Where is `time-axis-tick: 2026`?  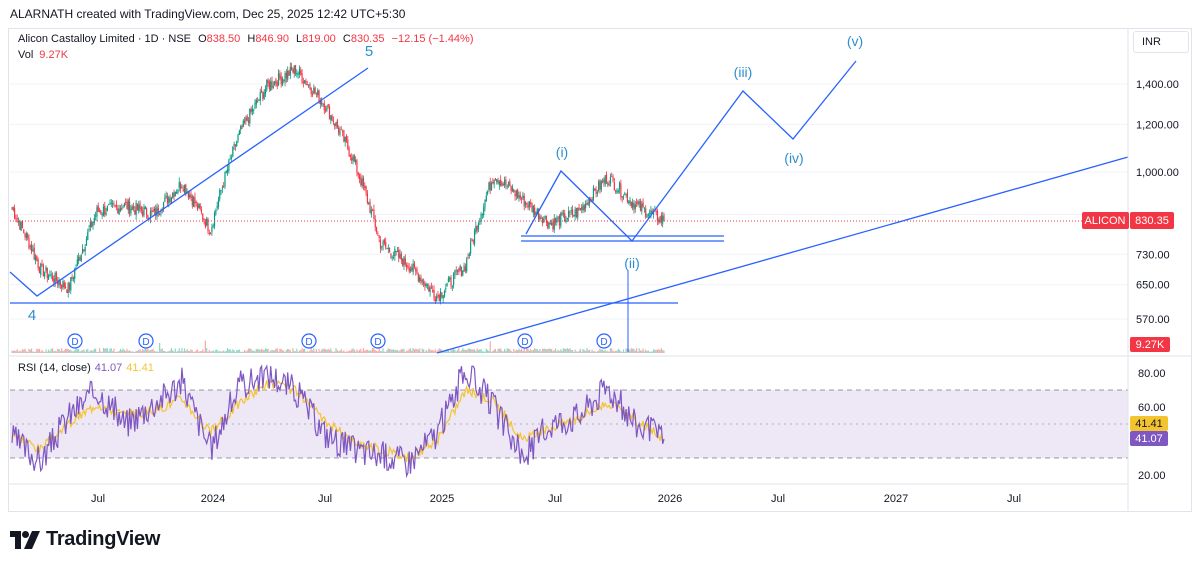 time-axis-tick: 2026 is located at coordinates (670, 499).